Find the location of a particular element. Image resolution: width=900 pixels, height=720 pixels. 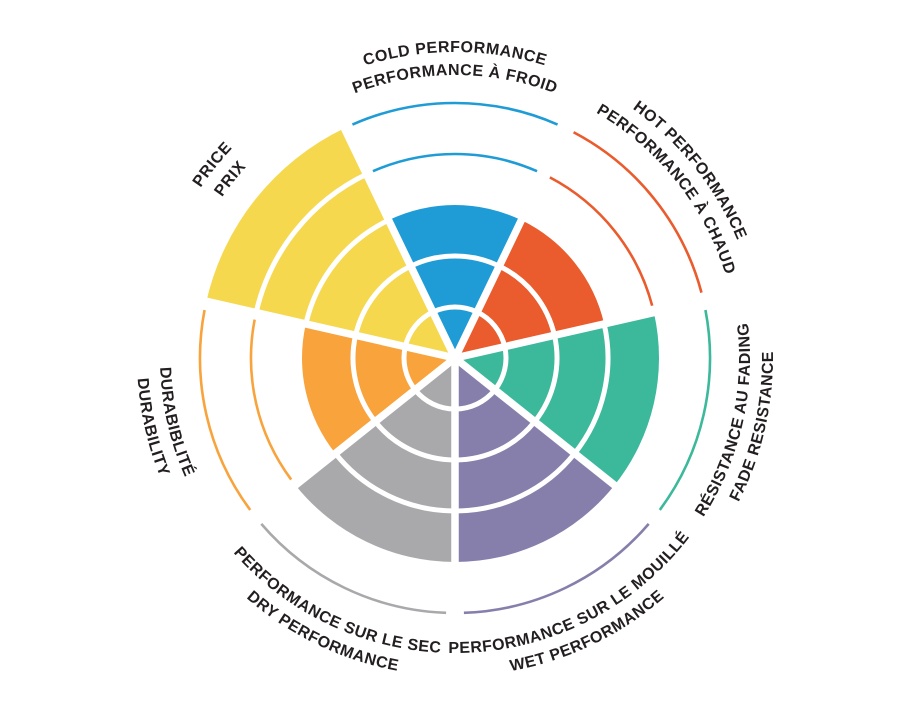

label-hot-performance-en: HOT PERFORMANCE is located at coordinates (690, 170).